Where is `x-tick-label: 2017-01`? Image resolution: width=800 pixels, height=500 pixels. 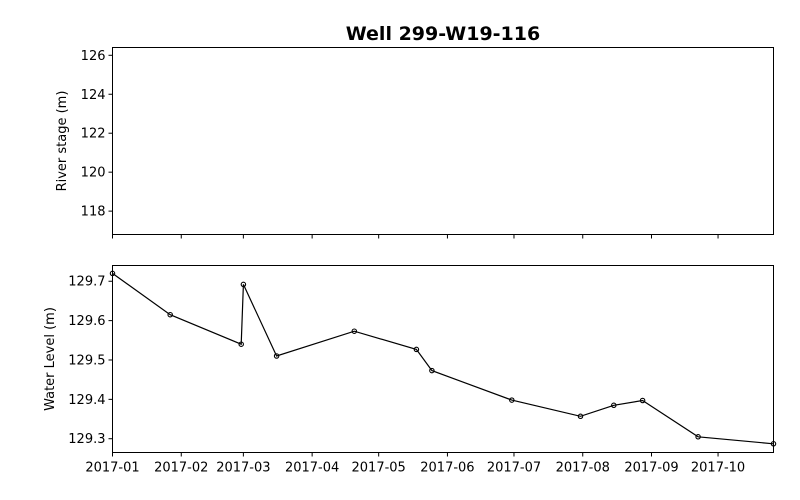 x-tick-label: 2017-01 is located at coordinates (112, 468).